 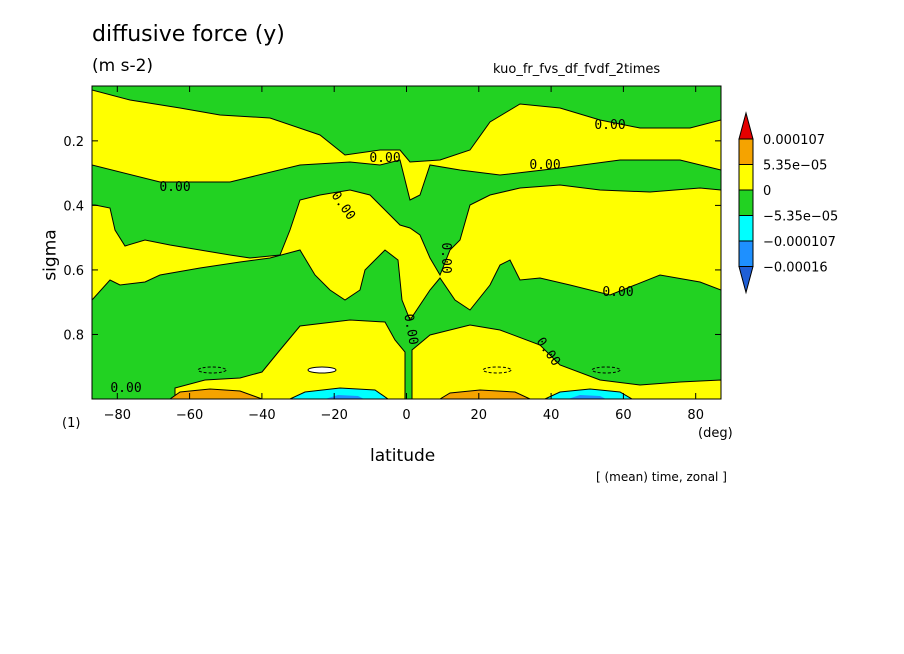 What do you see at coordinates (123, 66) in the screenshot?
I see `chart-units: (m s-2)` at bounding box center [123, 66].